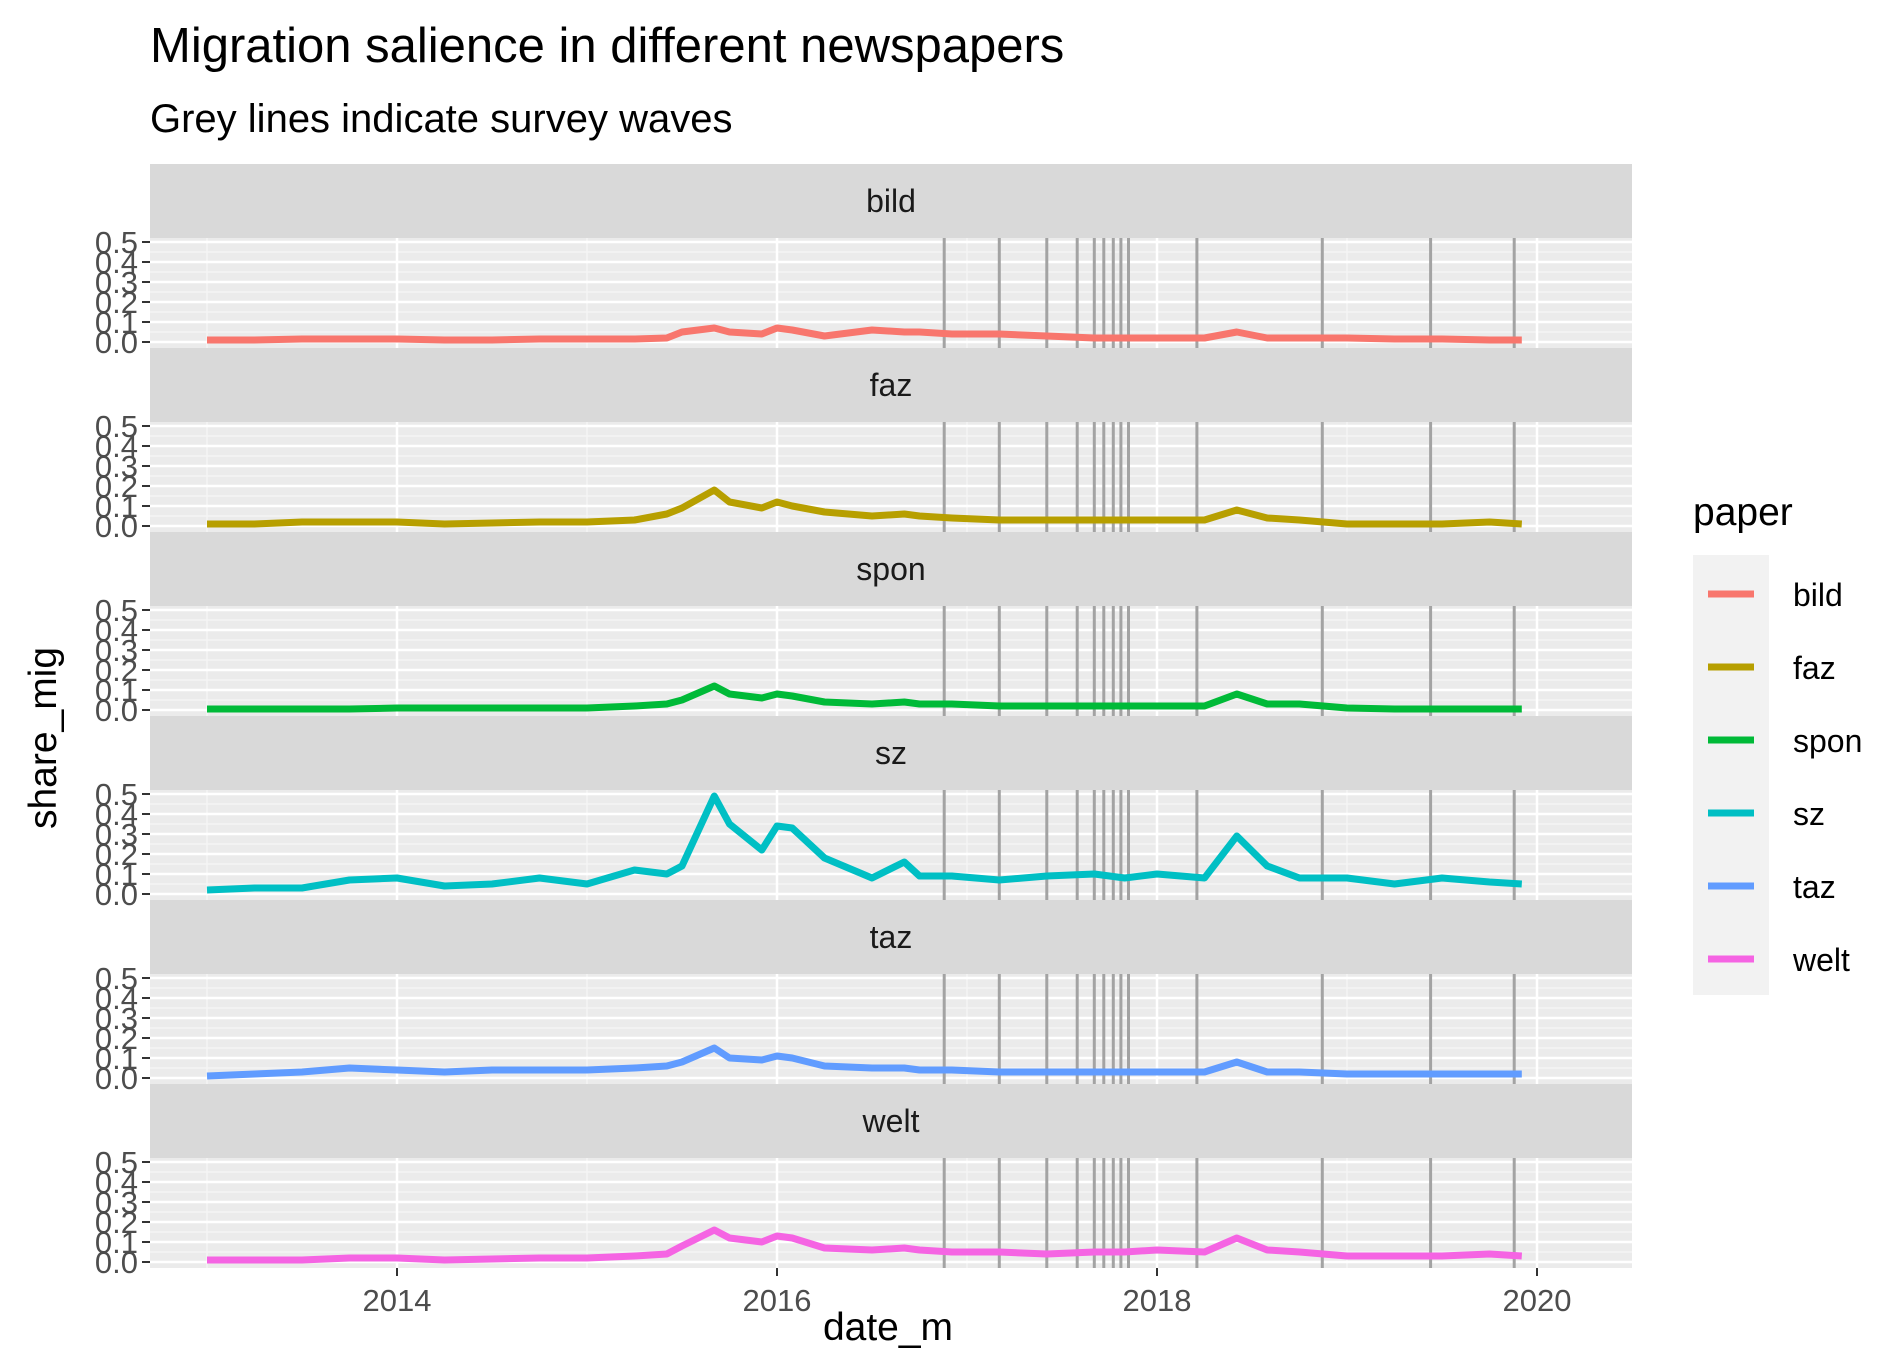 Image resolution: width=1896 pixels, height=1362 pixels. I want to click on facet-strip-label: welt, so click(891, 1121).